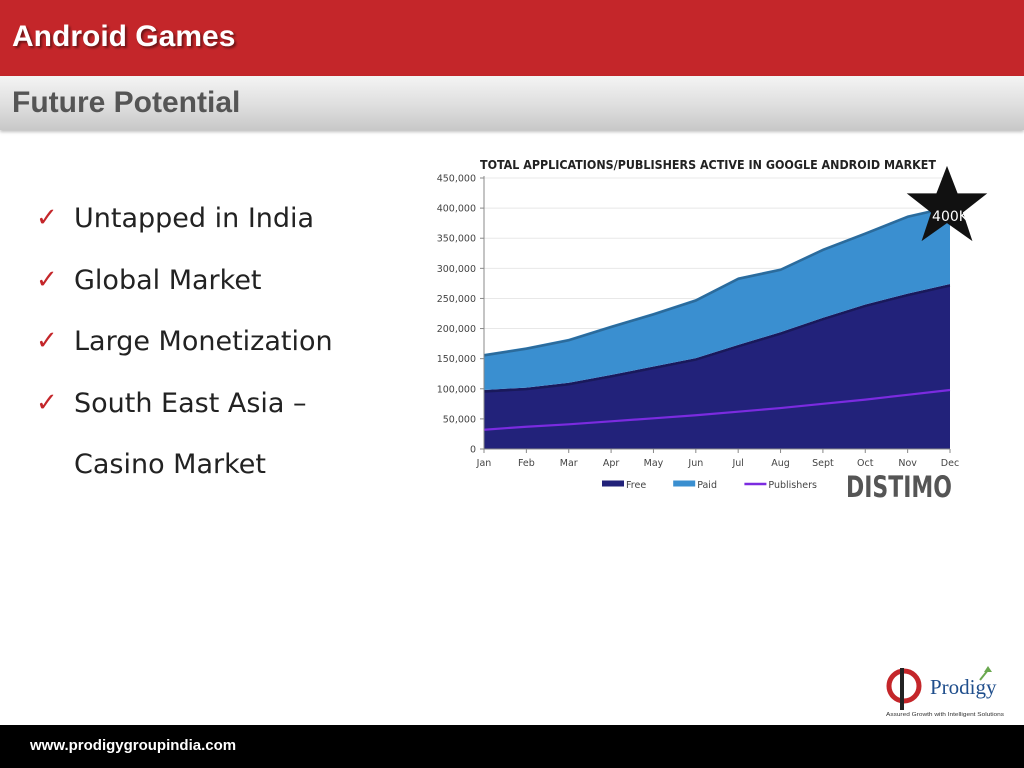 This screenshot has height=768, width=1024. Describe the element at coordinates (611, 463) in the screenshot. I see `x-tick-label: Apr` at that location.